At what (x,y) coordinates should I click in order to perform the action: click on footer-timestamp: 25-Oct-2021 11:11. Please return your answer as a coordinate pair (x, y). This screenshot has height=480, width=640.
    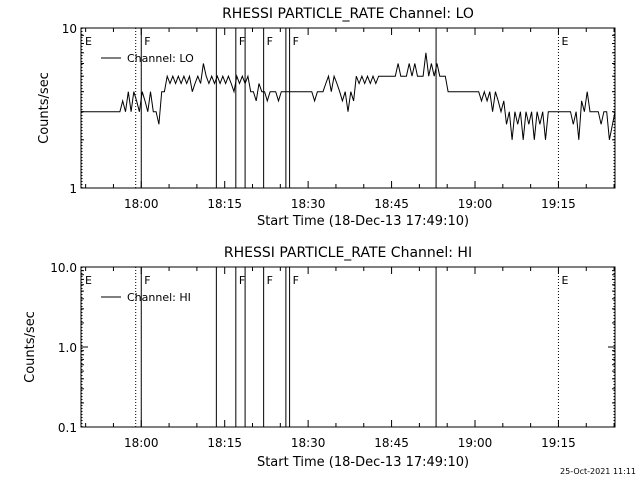
    Looking at the image, I should click on (598, 471).